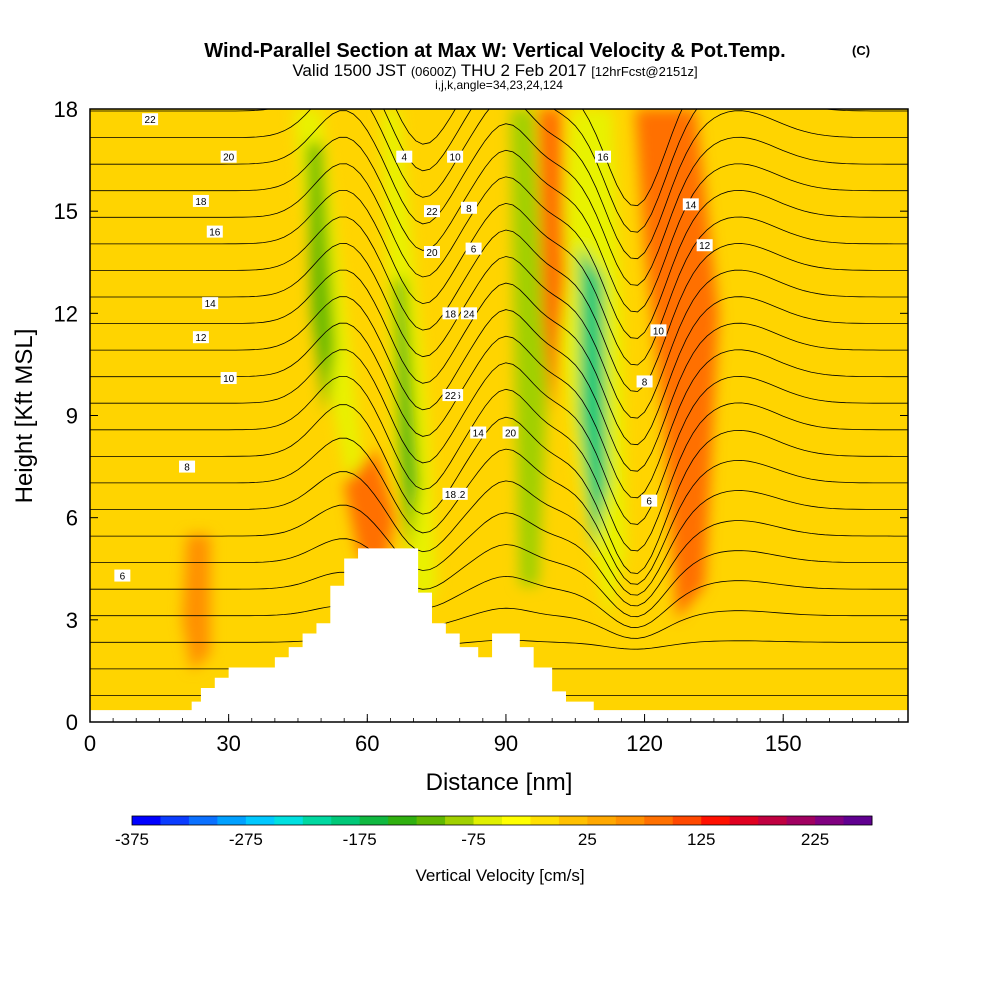 This screenshot has height=1000, width=1000. What do you see at coordinates (783, 743) in the screenshot?
I see `x-tick-label: 150` at bounding box center [783, 743].